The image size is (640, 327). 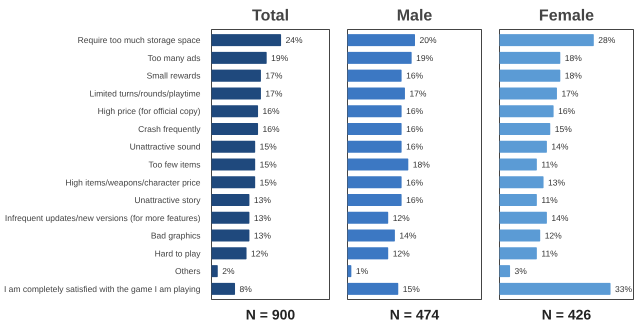 What do you see at coordinates (133, 182) in the screenshot?
I see `y-tick-label: High items/weapons/character price` at bounding box center [133, 182].